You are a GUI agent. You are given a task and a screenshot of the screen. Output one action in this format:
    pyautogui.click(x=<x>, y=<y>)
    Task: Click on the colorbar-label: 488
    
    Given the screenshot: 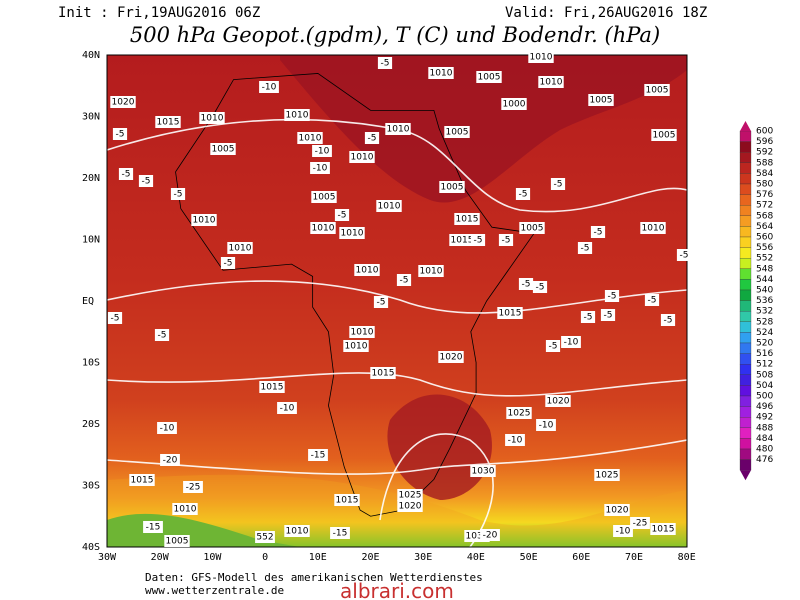 What is the action you would take?
    pyautogui.click(x=764, y=428)
    